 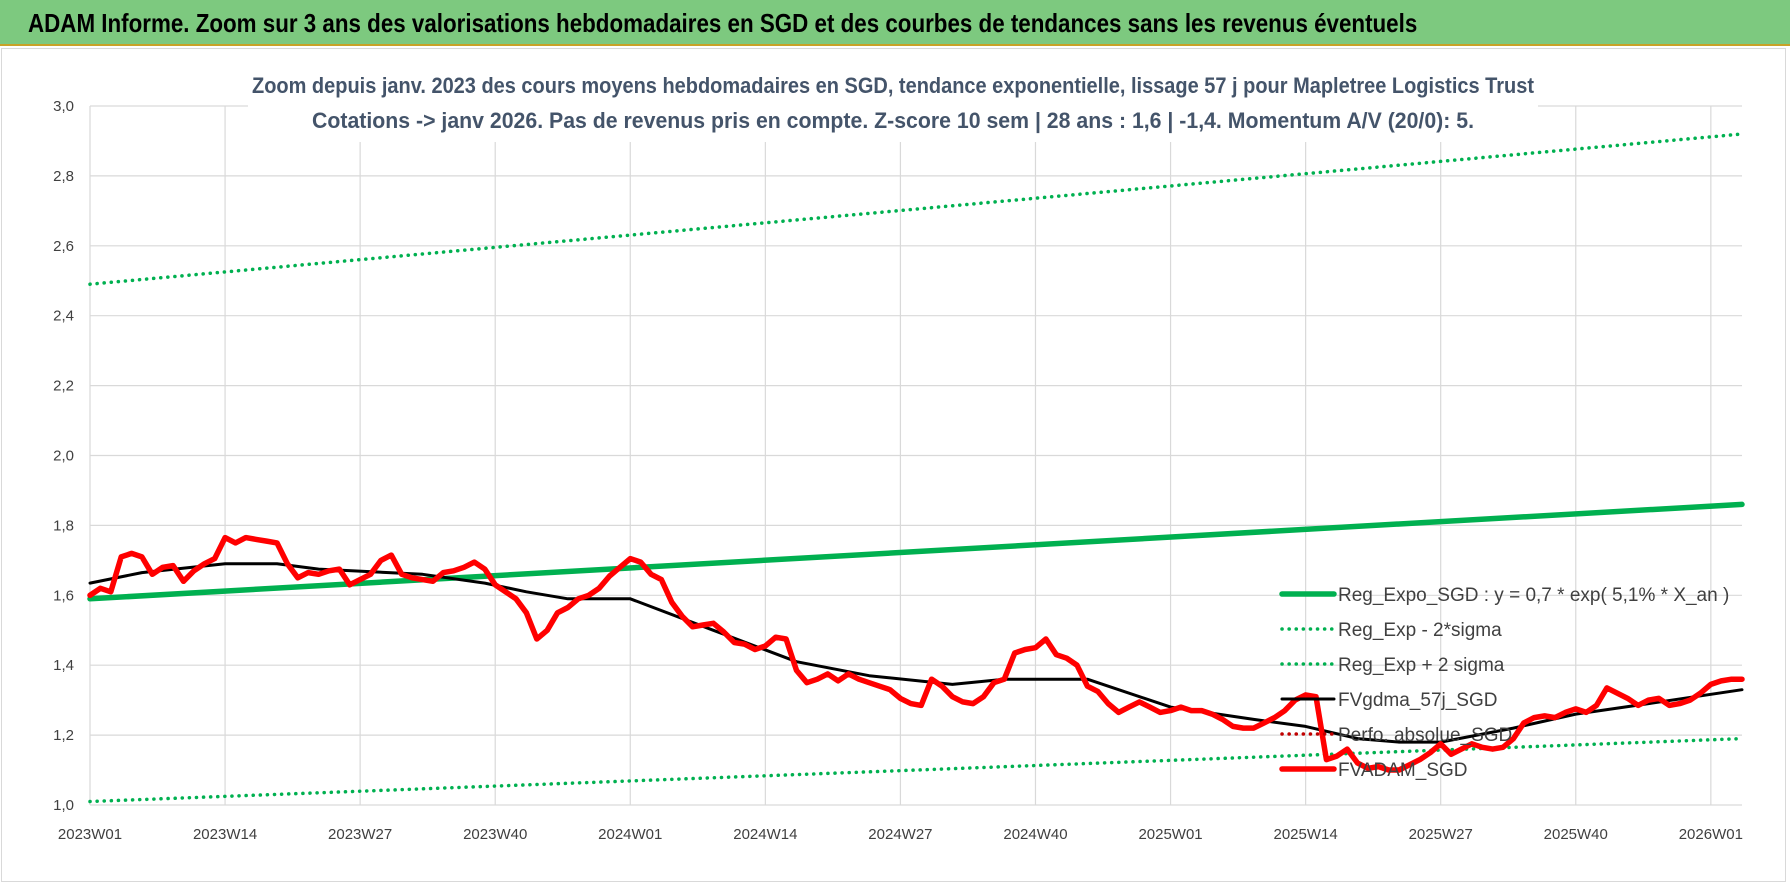 What do you see at coordinates (916, 551) in the screenshot?
I see `trend-line-series` at bounding box center [916, 551].